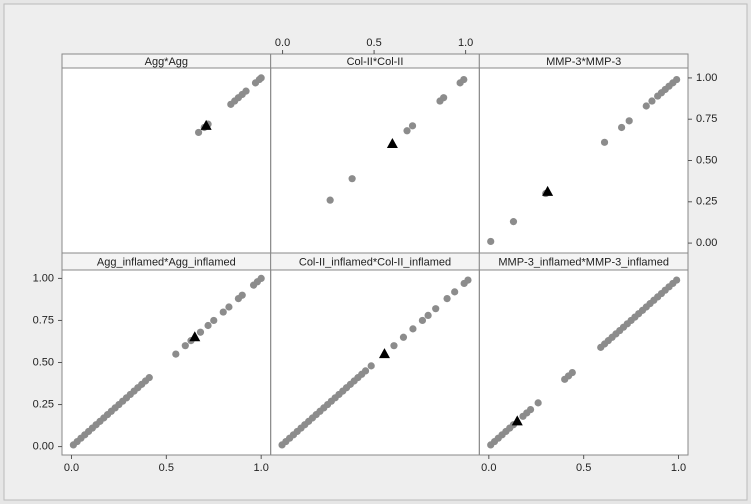 This screenshot has height=504, width=751. What do you see at coordinates (166, 62) in the screenshot?
I see `panel-title: Agg*Agg` at bounding box center [166, 62].